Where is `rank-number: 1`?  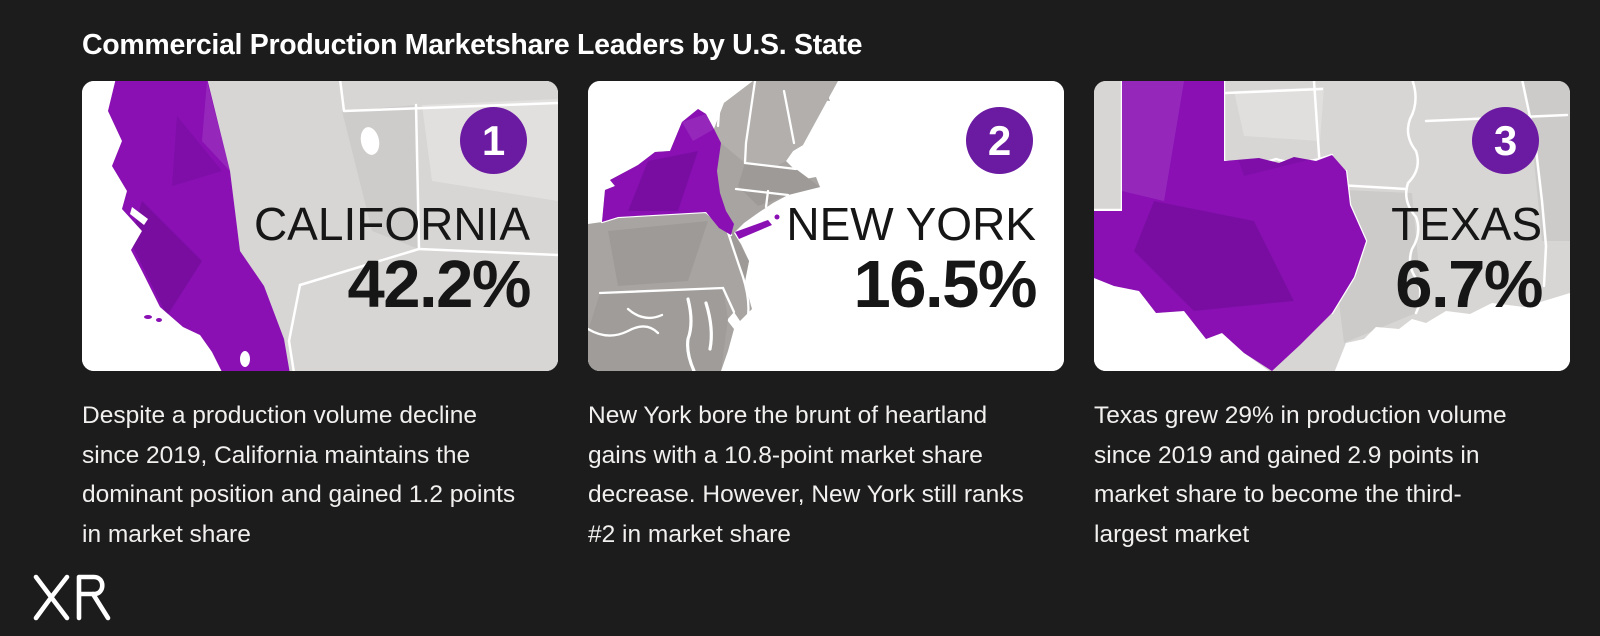 rank-number: 1 is located at coordinates (493, 140).